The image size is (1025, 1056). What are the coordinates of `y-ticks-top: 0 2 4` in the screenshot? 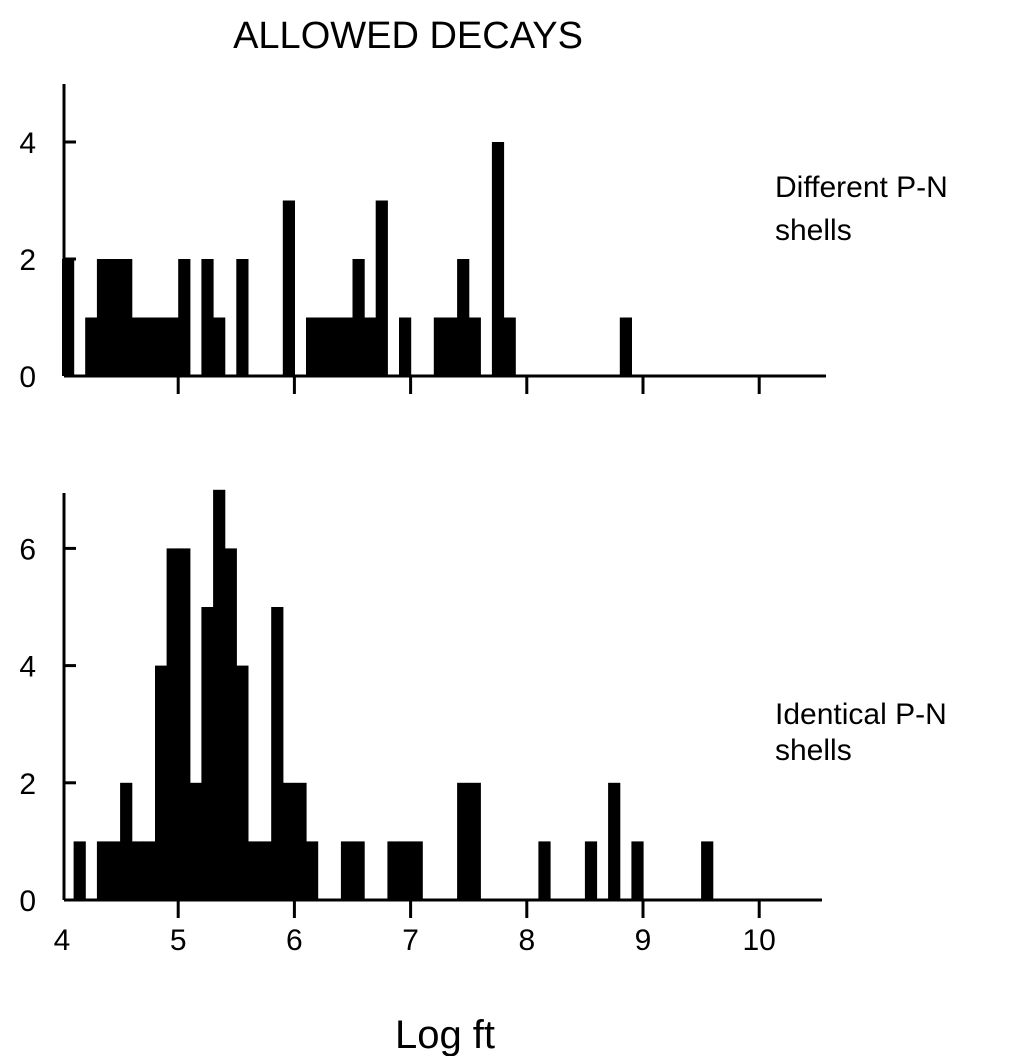 It's located at (47, 260).